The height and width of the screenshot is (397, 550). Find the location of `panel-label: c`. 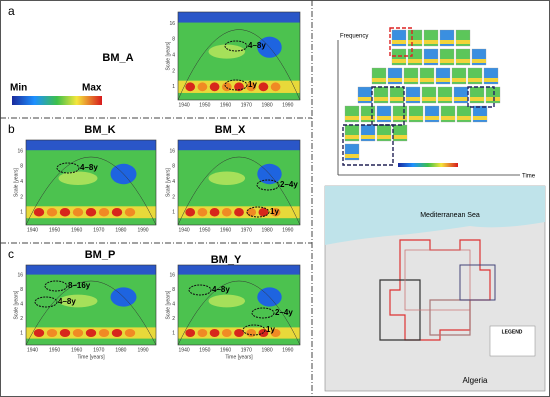

panel-label: c is located at coordinates (11, 254).